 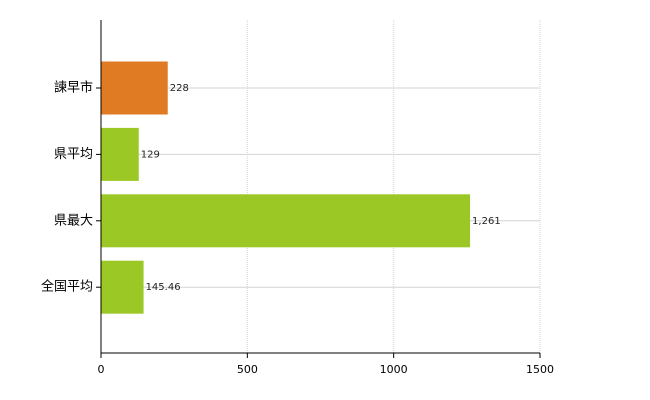 I want to click on value-label: 145.46, so click(x=163, y=287).